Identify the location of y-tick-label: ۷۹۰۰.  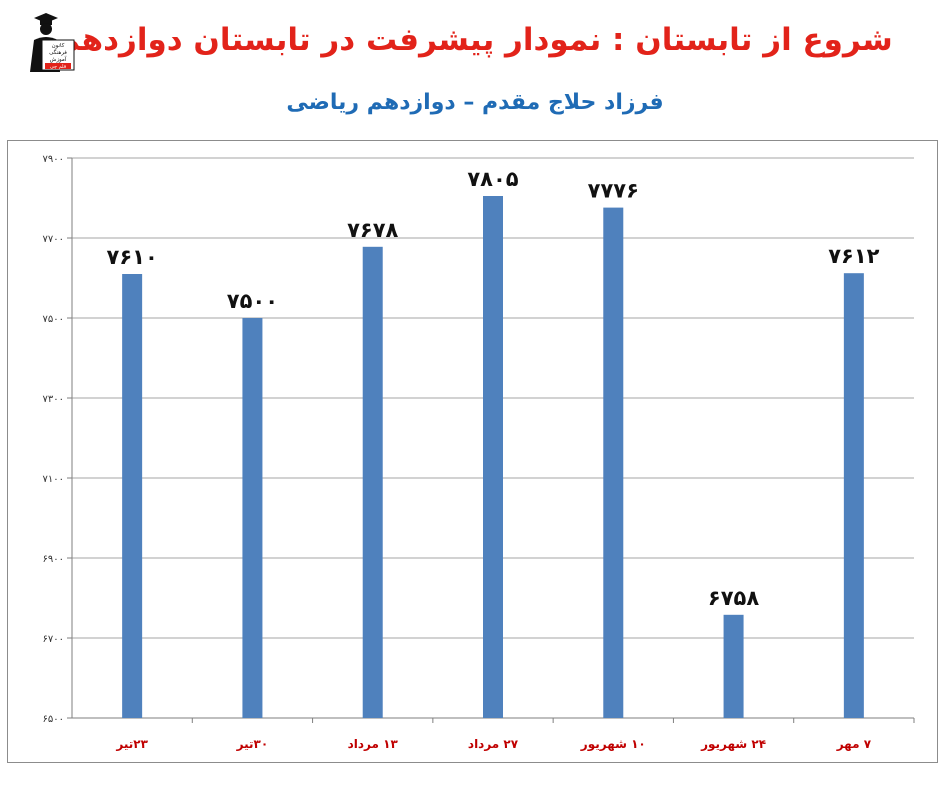
(53, 159).